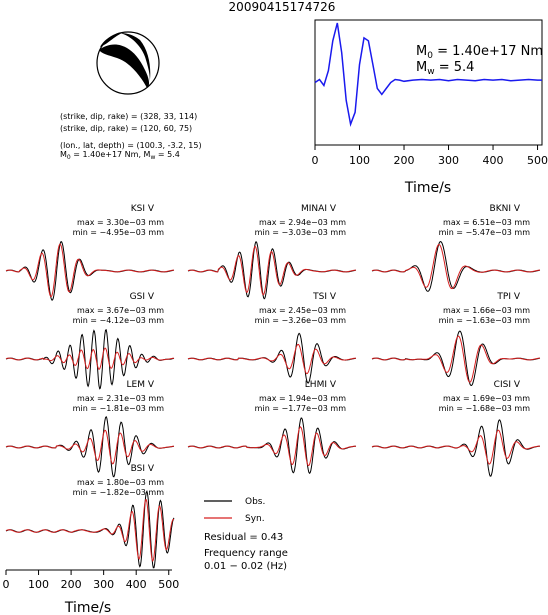  Describe the element at coordinates (246, 553) in the screenshot. I see `frequency-range-label: Frequency range` at that location.